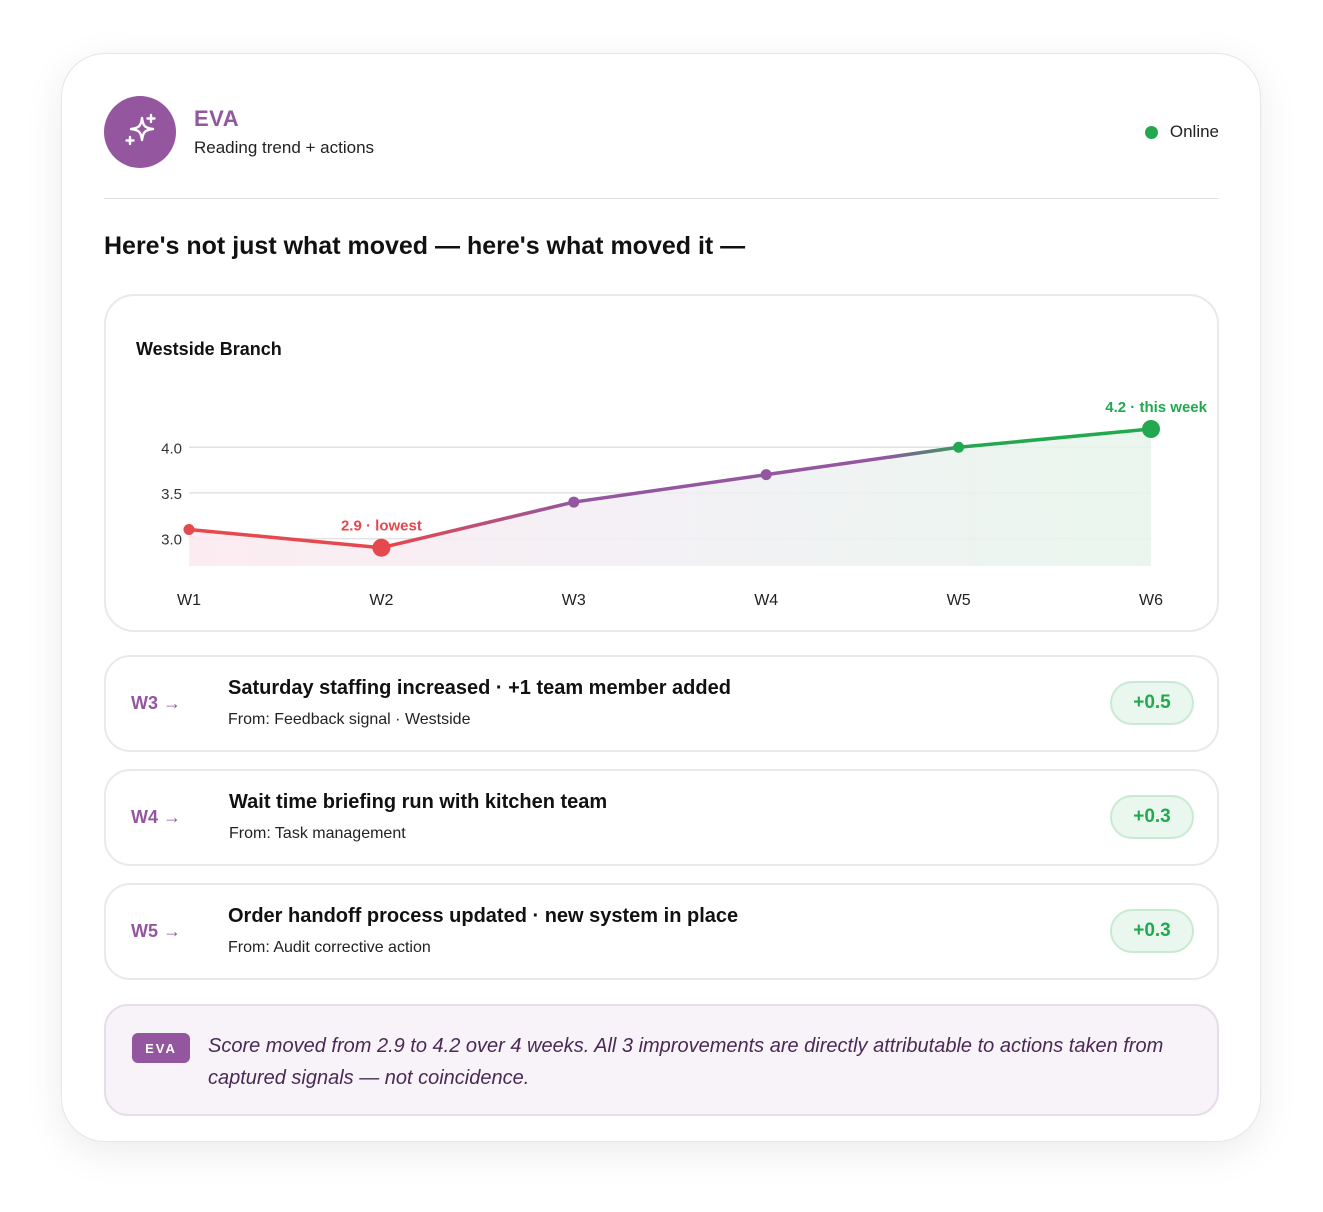  I want to click on data-label: 4.2 · this week, so click(1156, 407).